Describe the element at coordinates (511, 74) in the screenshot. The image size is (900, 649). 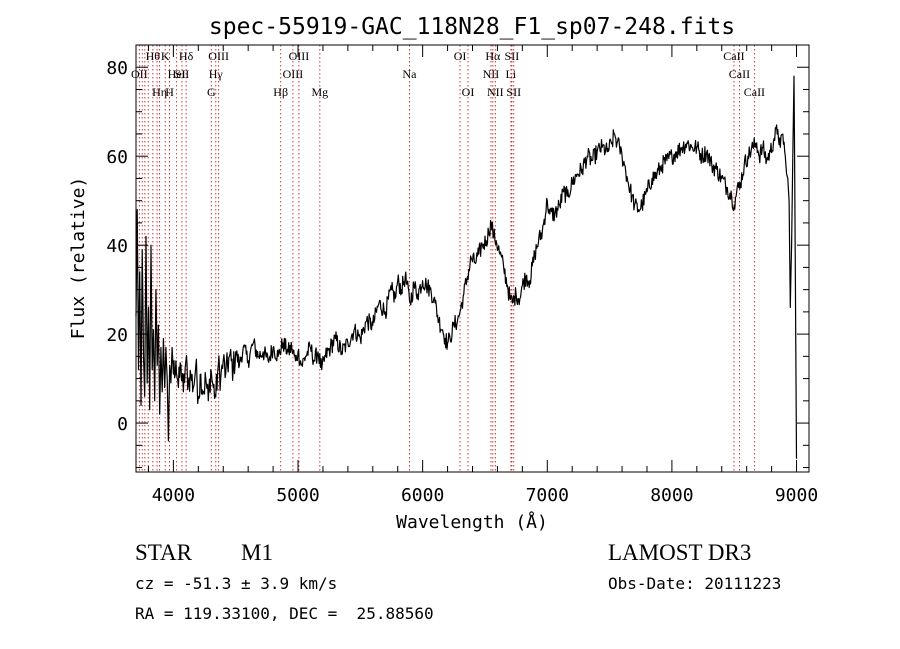
I see `line-label-25: Li` at that location.